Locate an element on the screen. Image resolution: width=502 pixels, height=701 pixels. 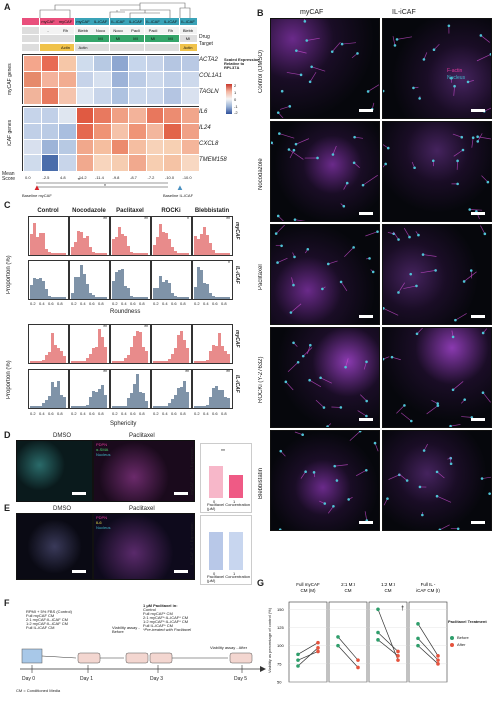
col-header-icaf: IL-iCAF is located at coordinates (404, 12).